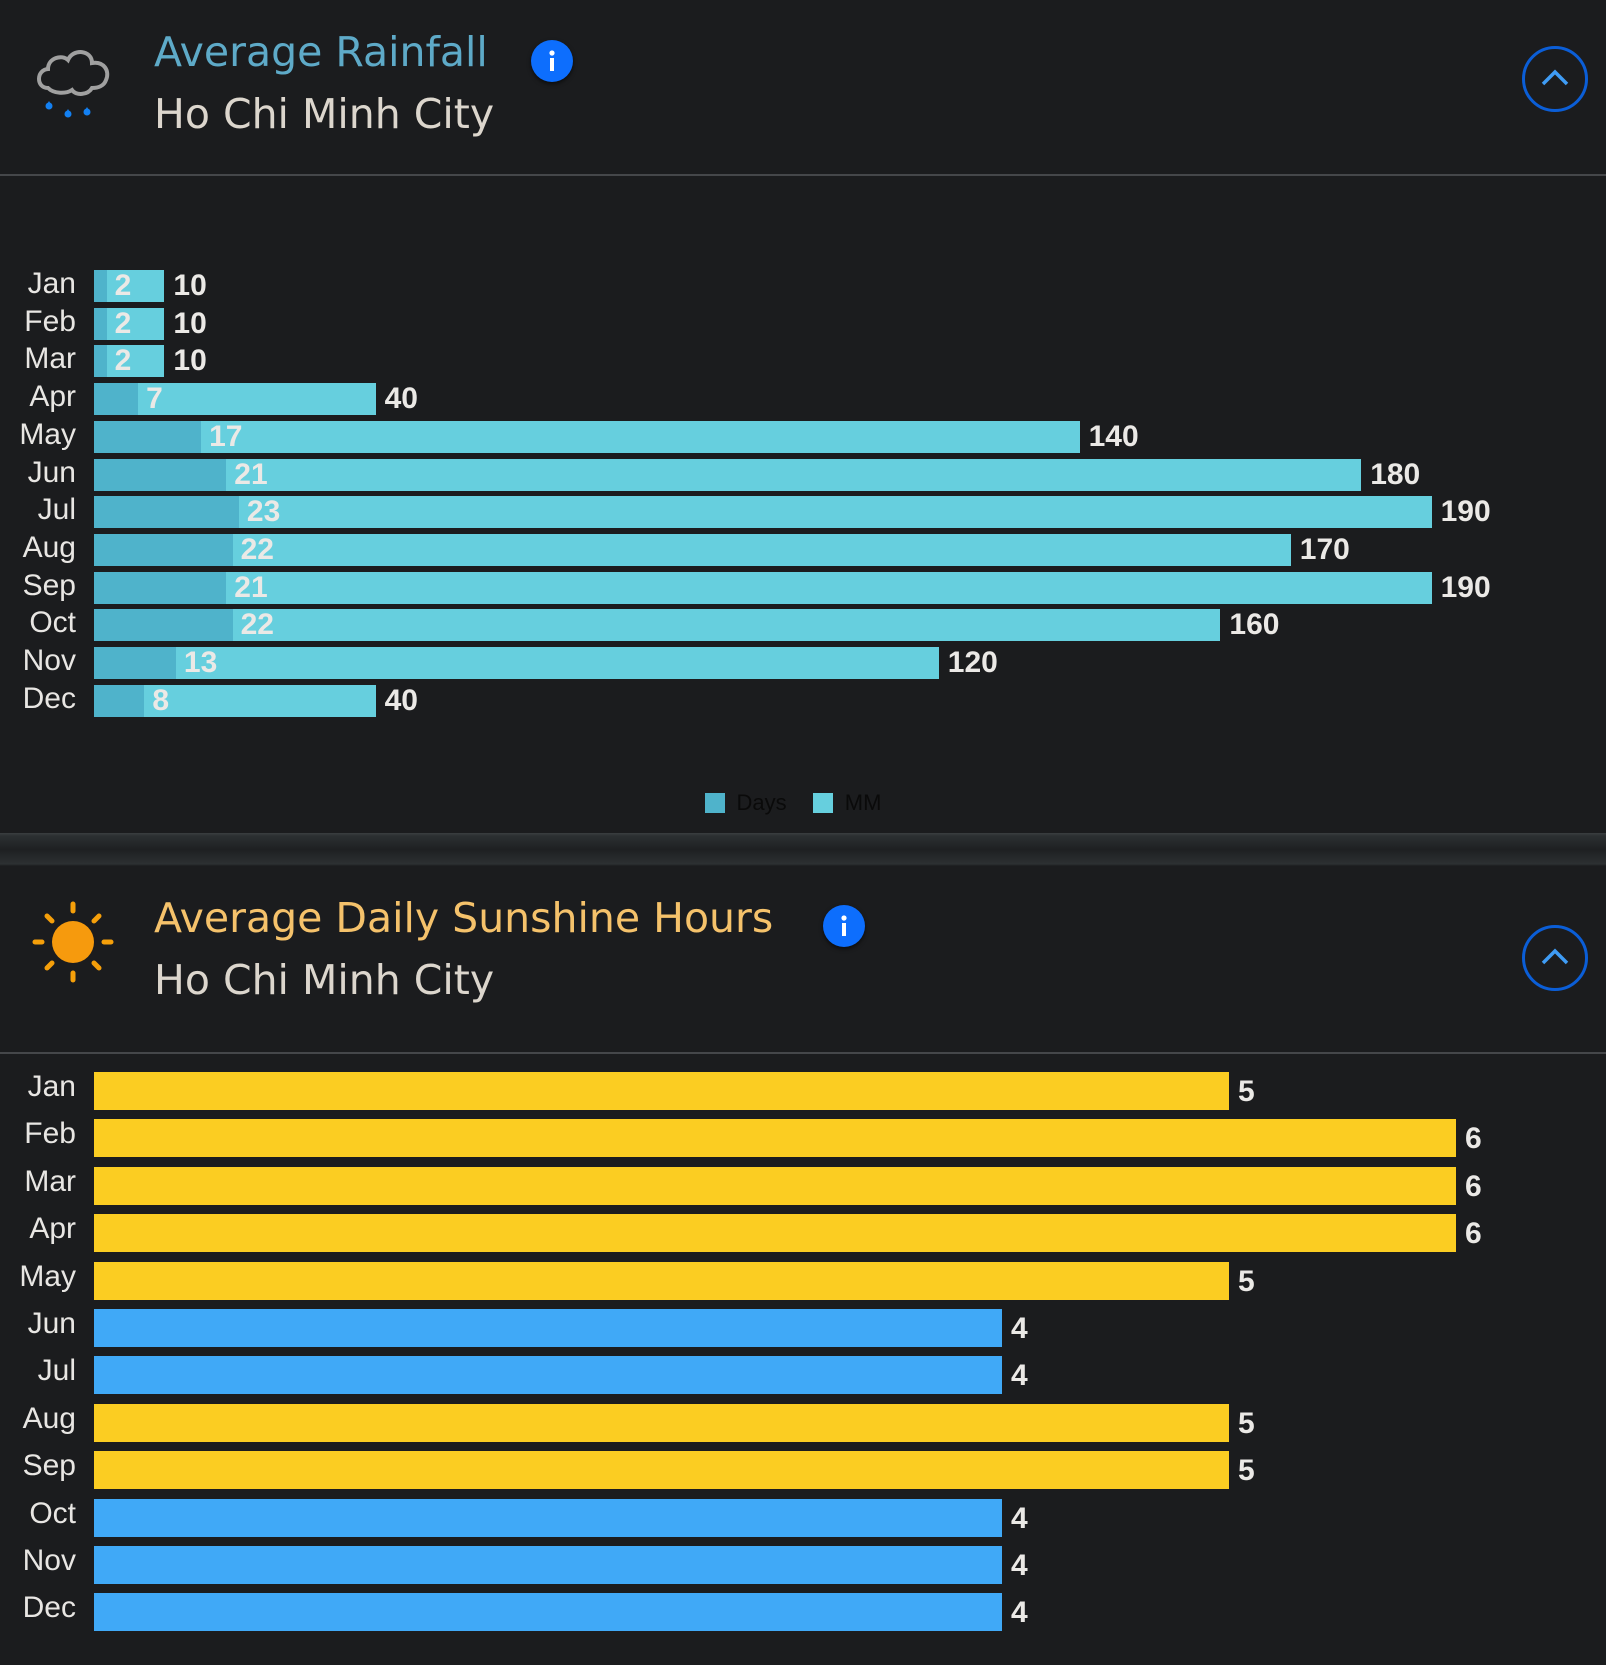 This screenshot has height=1665, width=1606. I want to click on rainfall-month-label: Dec, so click(49, 698).